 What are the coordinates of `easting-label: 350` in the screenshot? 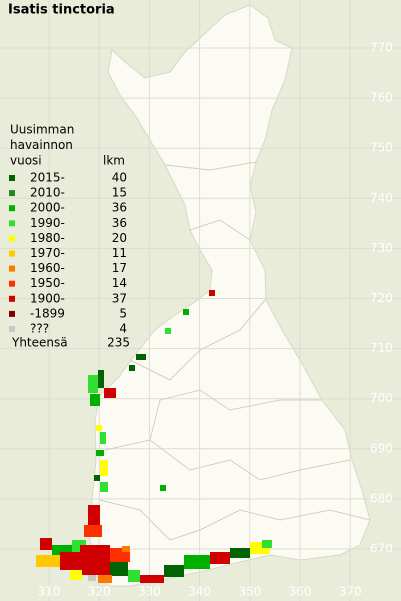 It's located at (249, 592).